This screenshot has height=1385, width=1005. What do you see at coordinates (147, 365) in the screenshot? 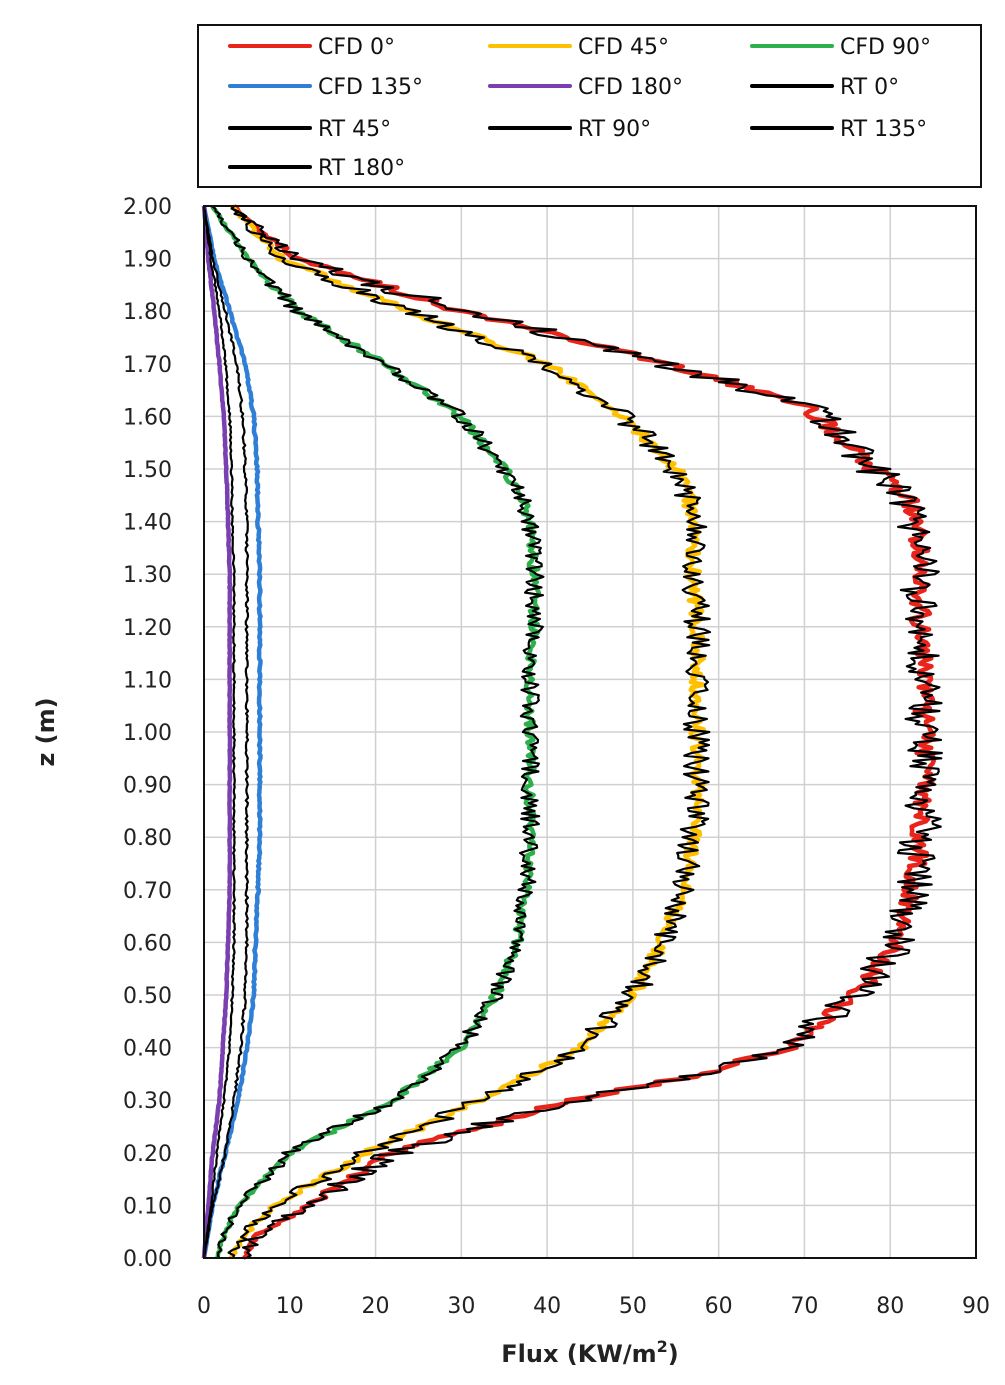
I see `y-tick-label: 1.70` at bounding box center [147, 365].